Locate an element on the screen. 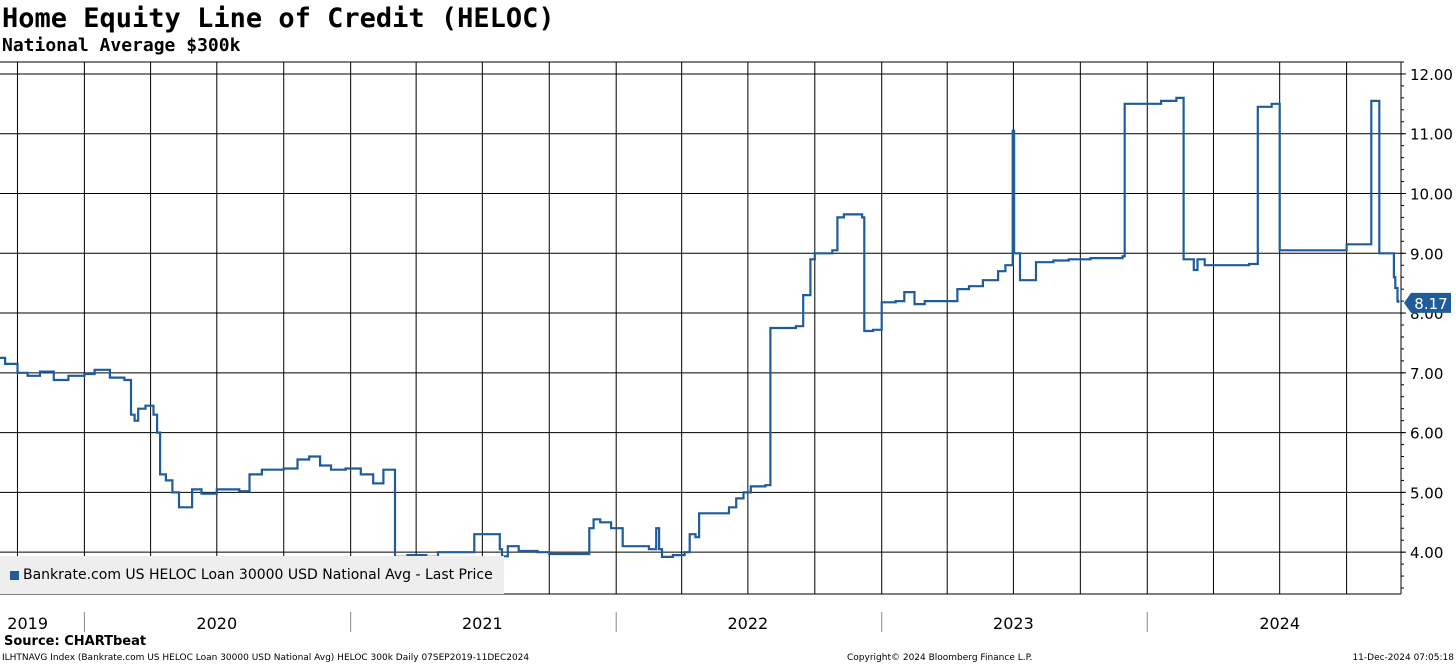  x-year-label: 2021 is located at coordinates (482, 623).